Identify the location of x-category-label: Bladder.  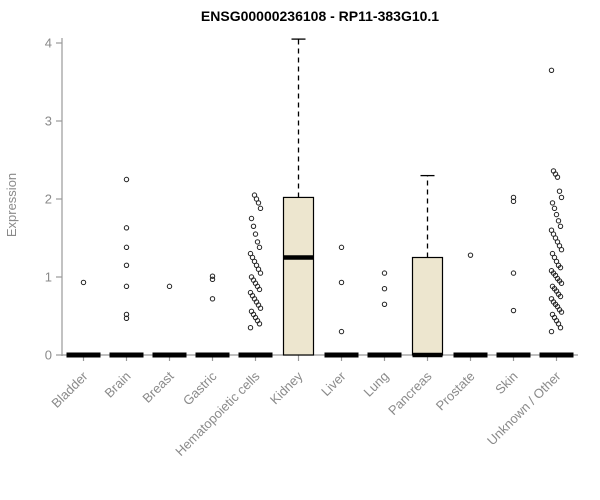
(69, 389).